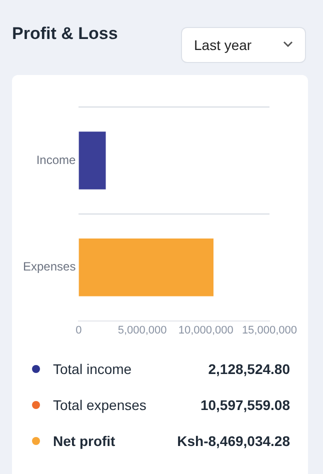  I want to click on x-tick-label: 0, so click(79, 330).